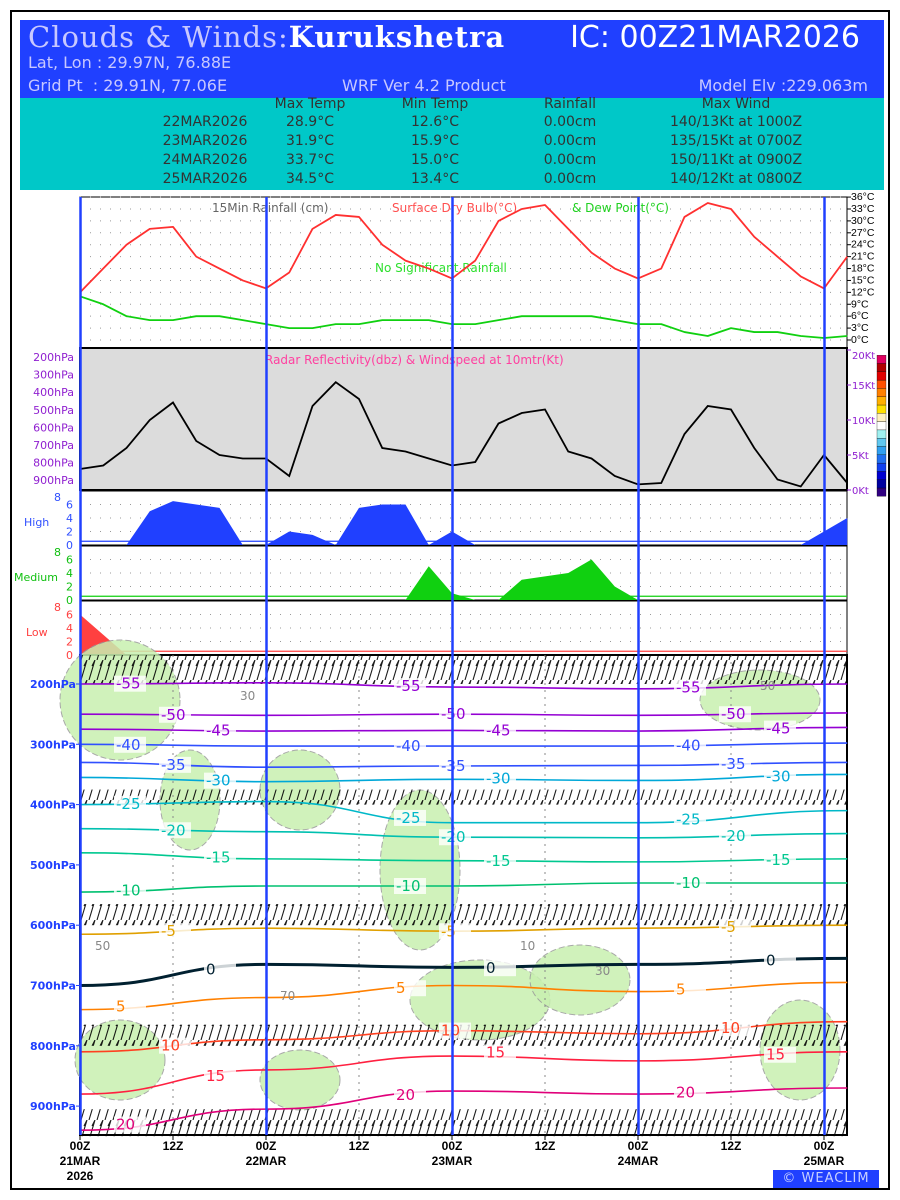 This screenshot has width=900, height=1200. I want to click on cloud-tick-label: 4, so click(69, 628).